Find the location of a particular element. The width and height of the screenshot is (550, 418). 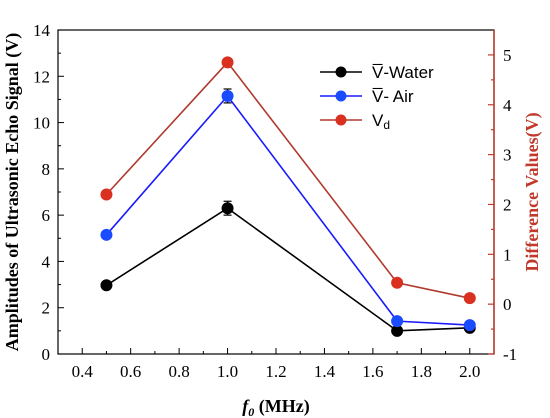

left-tick-label: 12 is located at coordinates (41, 76).